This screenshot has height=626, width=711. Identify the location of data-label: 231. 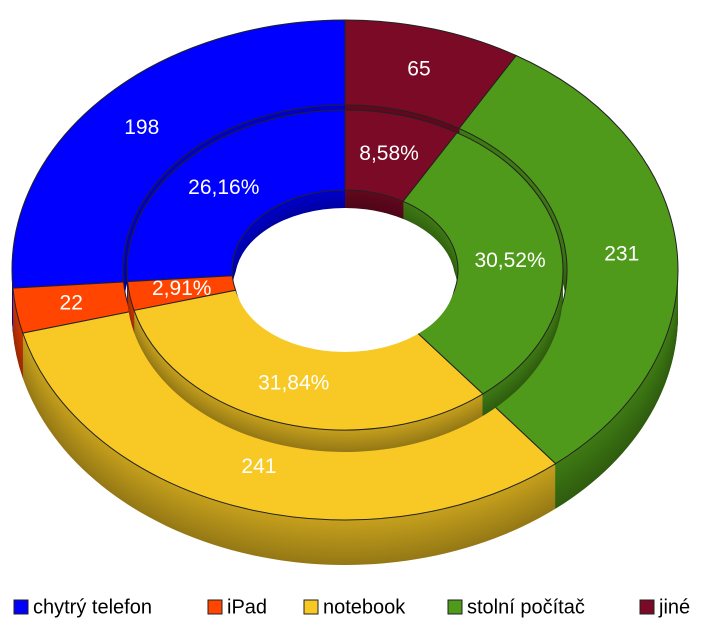
(621, 253).